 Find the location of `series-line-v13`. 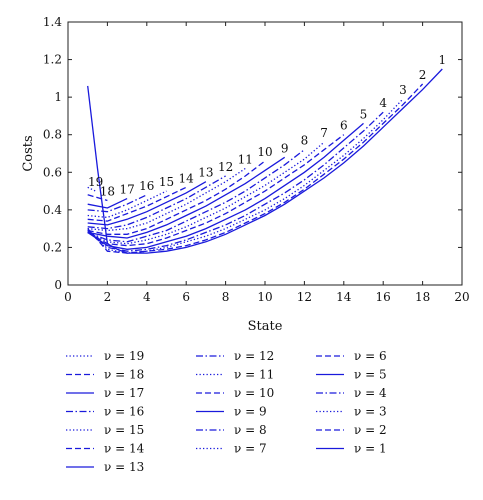

series-line-v13 is located at coordinates (147, 203).